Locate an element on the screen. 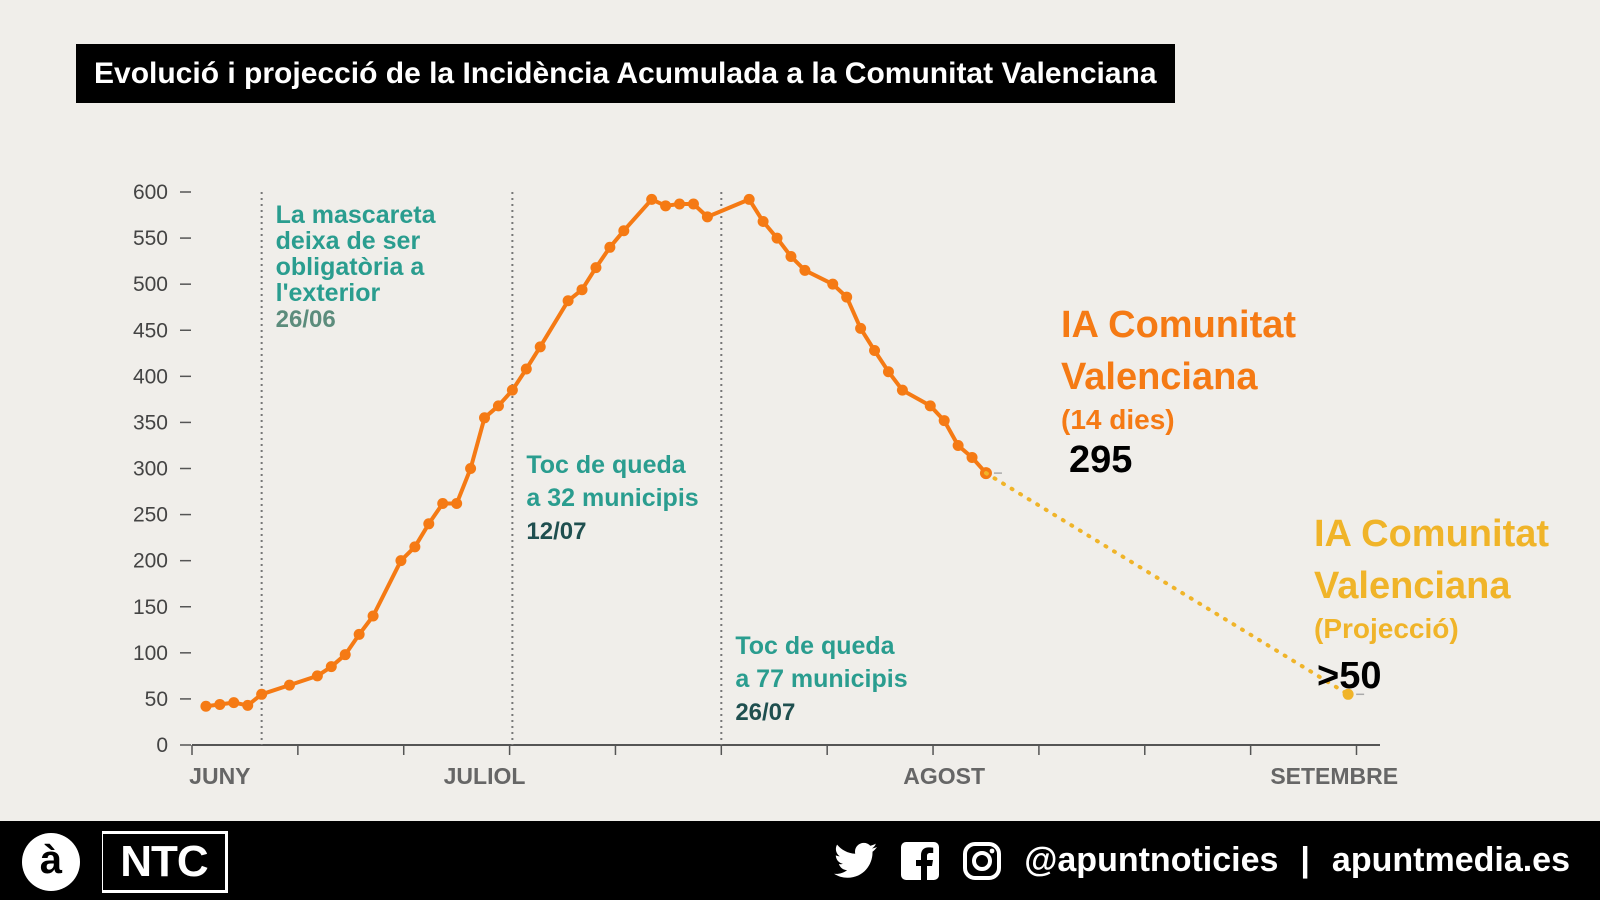  y-tick-label: 450 is located at coordinates (150, 330).